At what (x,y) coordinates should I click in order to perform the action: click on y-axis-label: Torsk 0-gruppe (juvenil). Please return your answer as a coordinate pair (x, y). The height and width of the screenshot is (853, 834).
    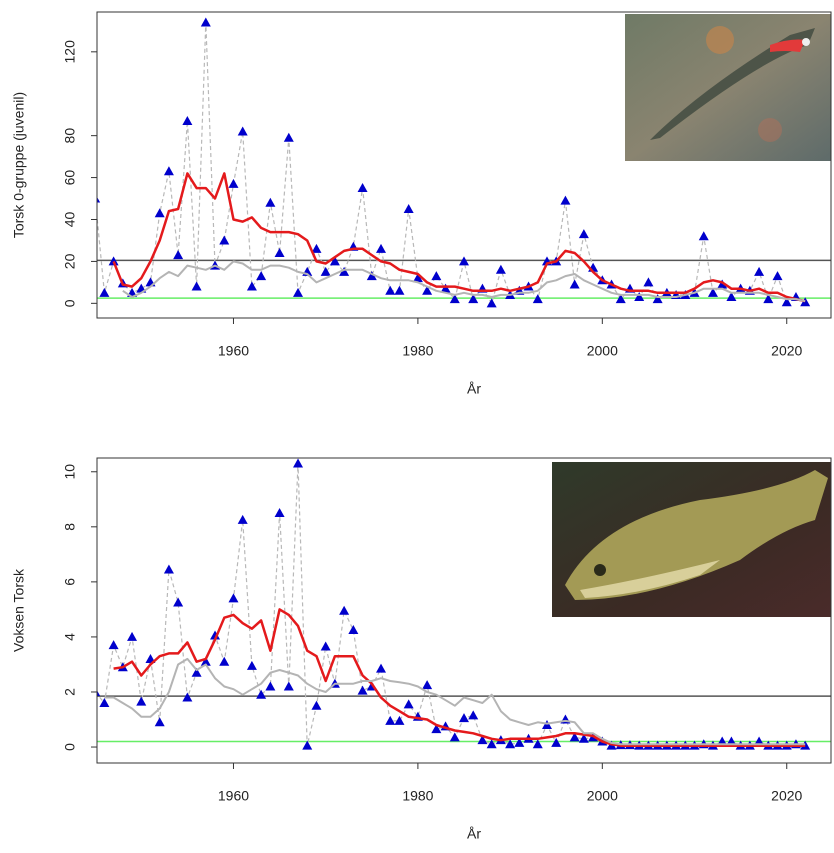
    Looking at the image, I should click on (19, 165).